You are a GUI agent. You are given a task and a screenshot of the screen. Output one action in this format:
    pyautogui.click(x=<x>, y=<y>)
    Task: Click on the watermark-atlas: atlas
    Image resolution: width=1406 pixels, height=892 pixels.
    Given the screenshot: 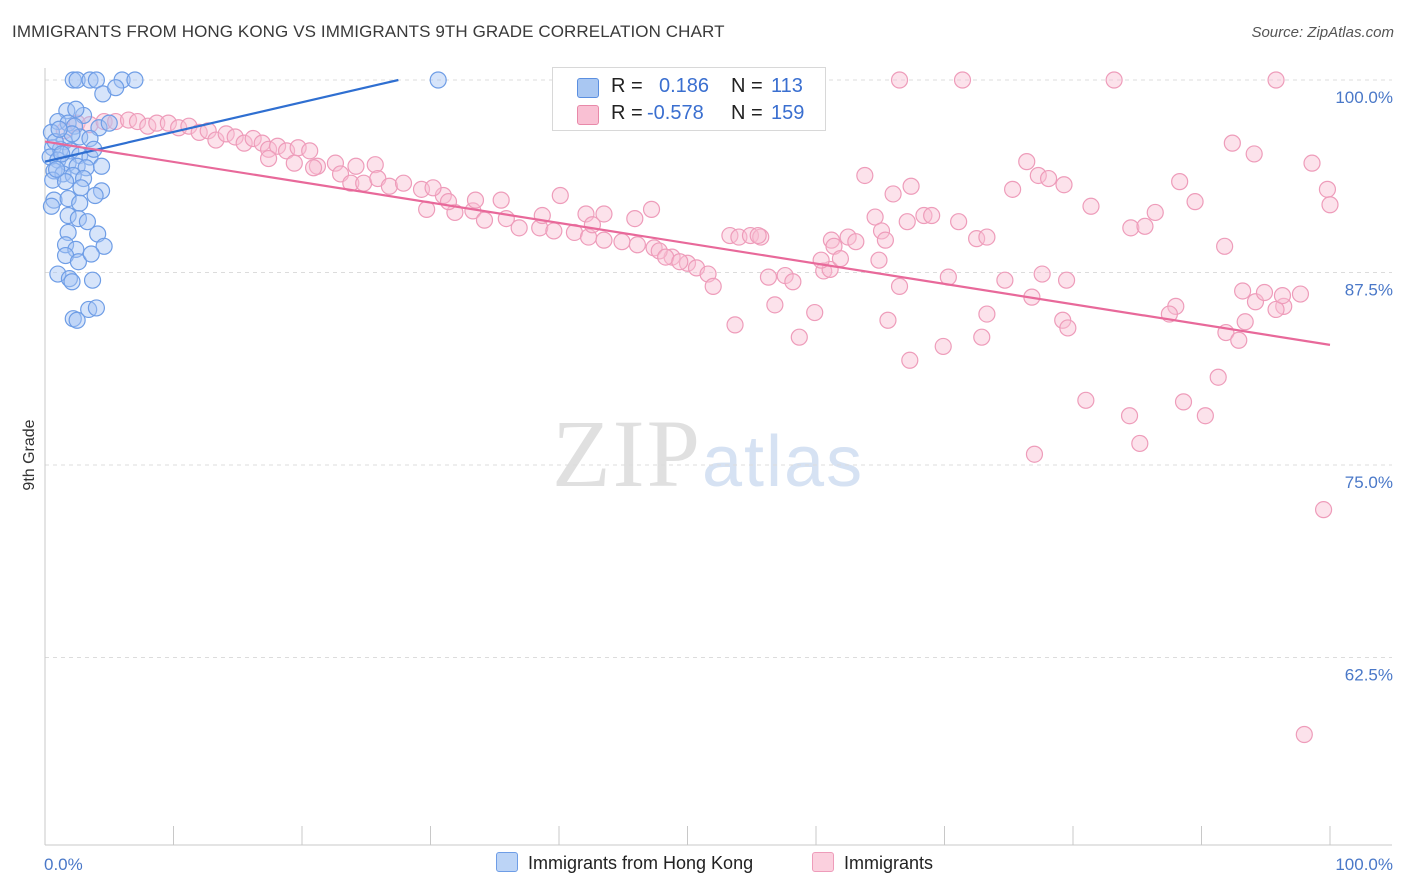 What is the action you would take?
    pyautogui.click(x=783, y=462)
    